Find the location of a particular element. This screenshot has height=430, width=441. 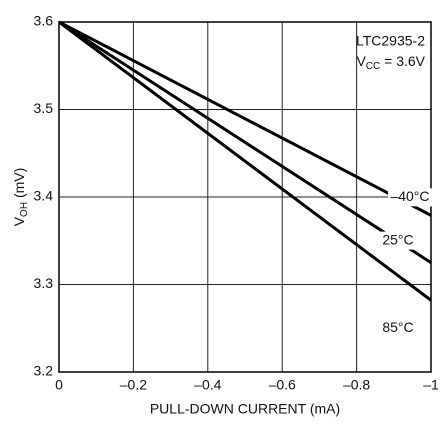

y-tick-label: 3.2 is located at coordinates (44, 371).